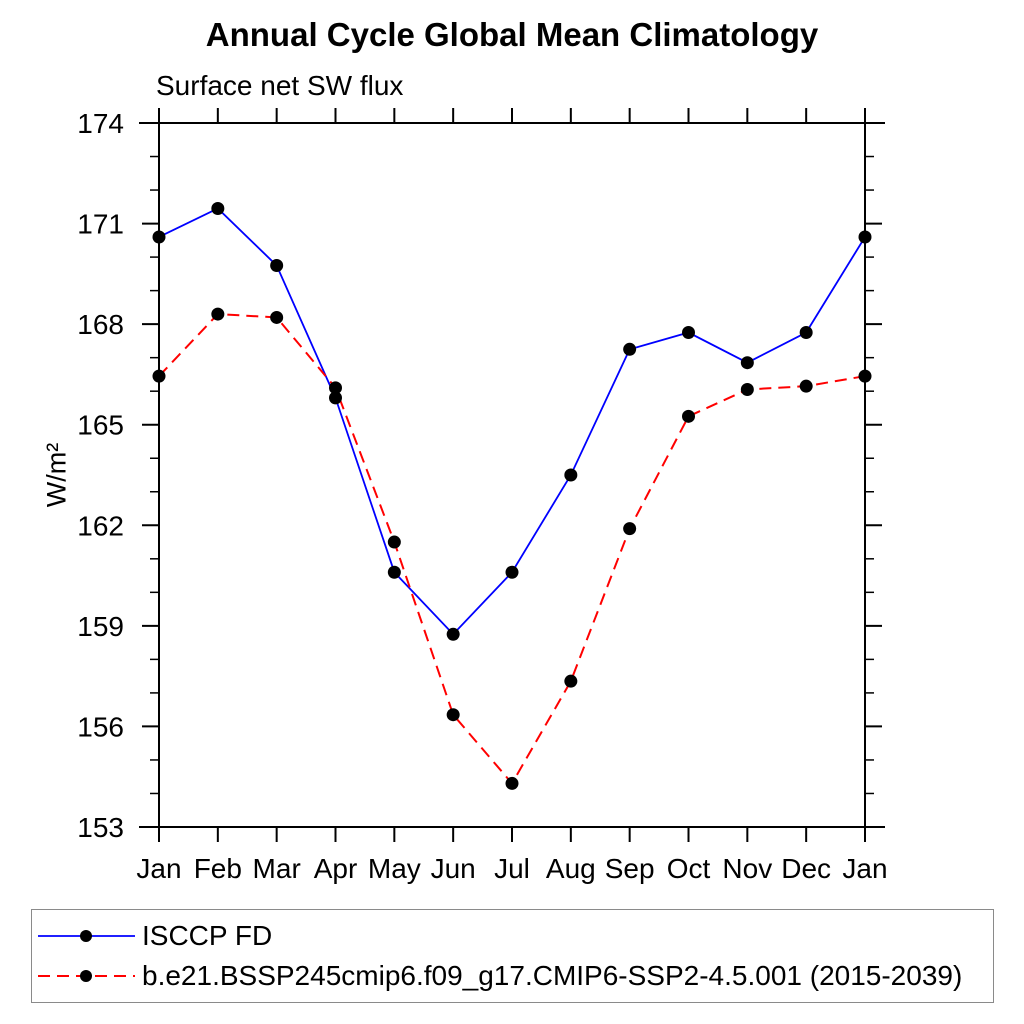 Image resolution: width=1024 pixels, height=1024 pixels. What do you see at coordinates (218, 868) in the screenshot?
I see `month-label: Feb` at bounding box center [218, 868].